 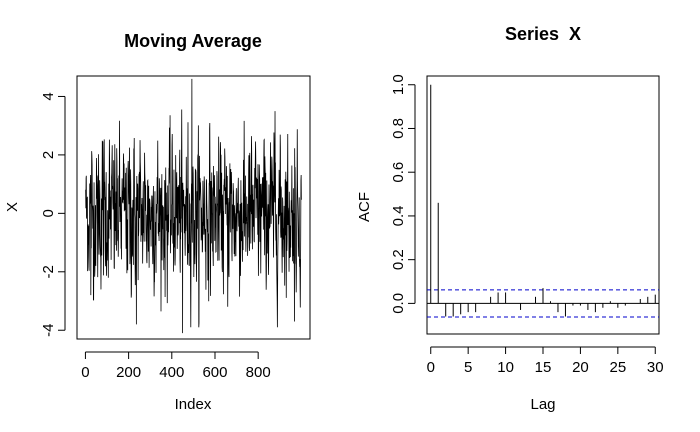 What do you see at coordinates (543, 367) in the screenshot?
I see `acf-x-tick-label: 15` at bounding box center [543, 367].